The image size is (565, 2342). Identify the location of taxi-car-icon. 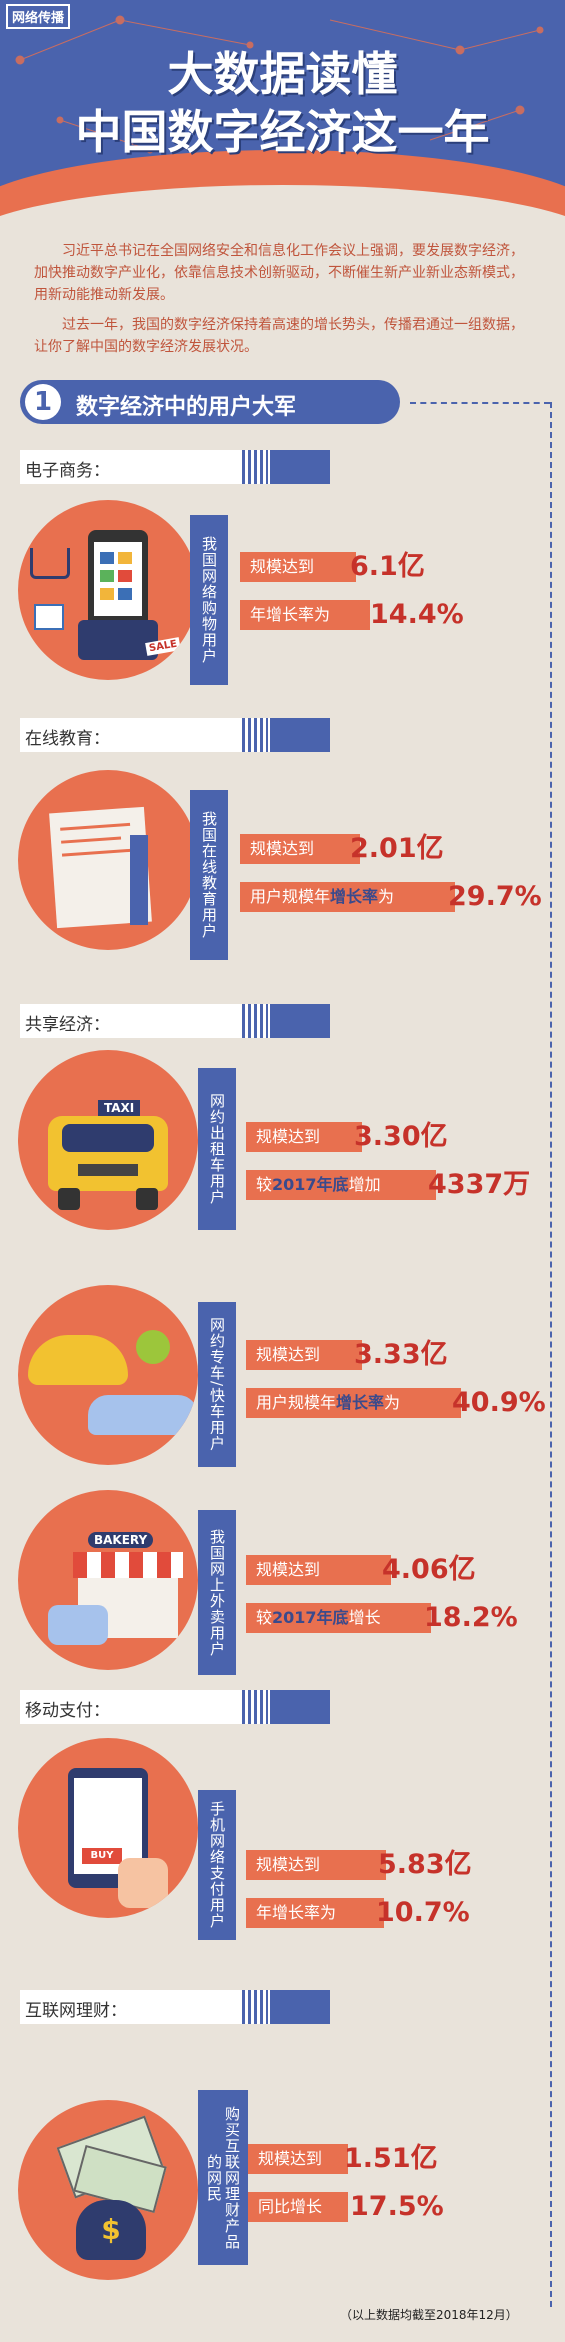
(108, 1153).